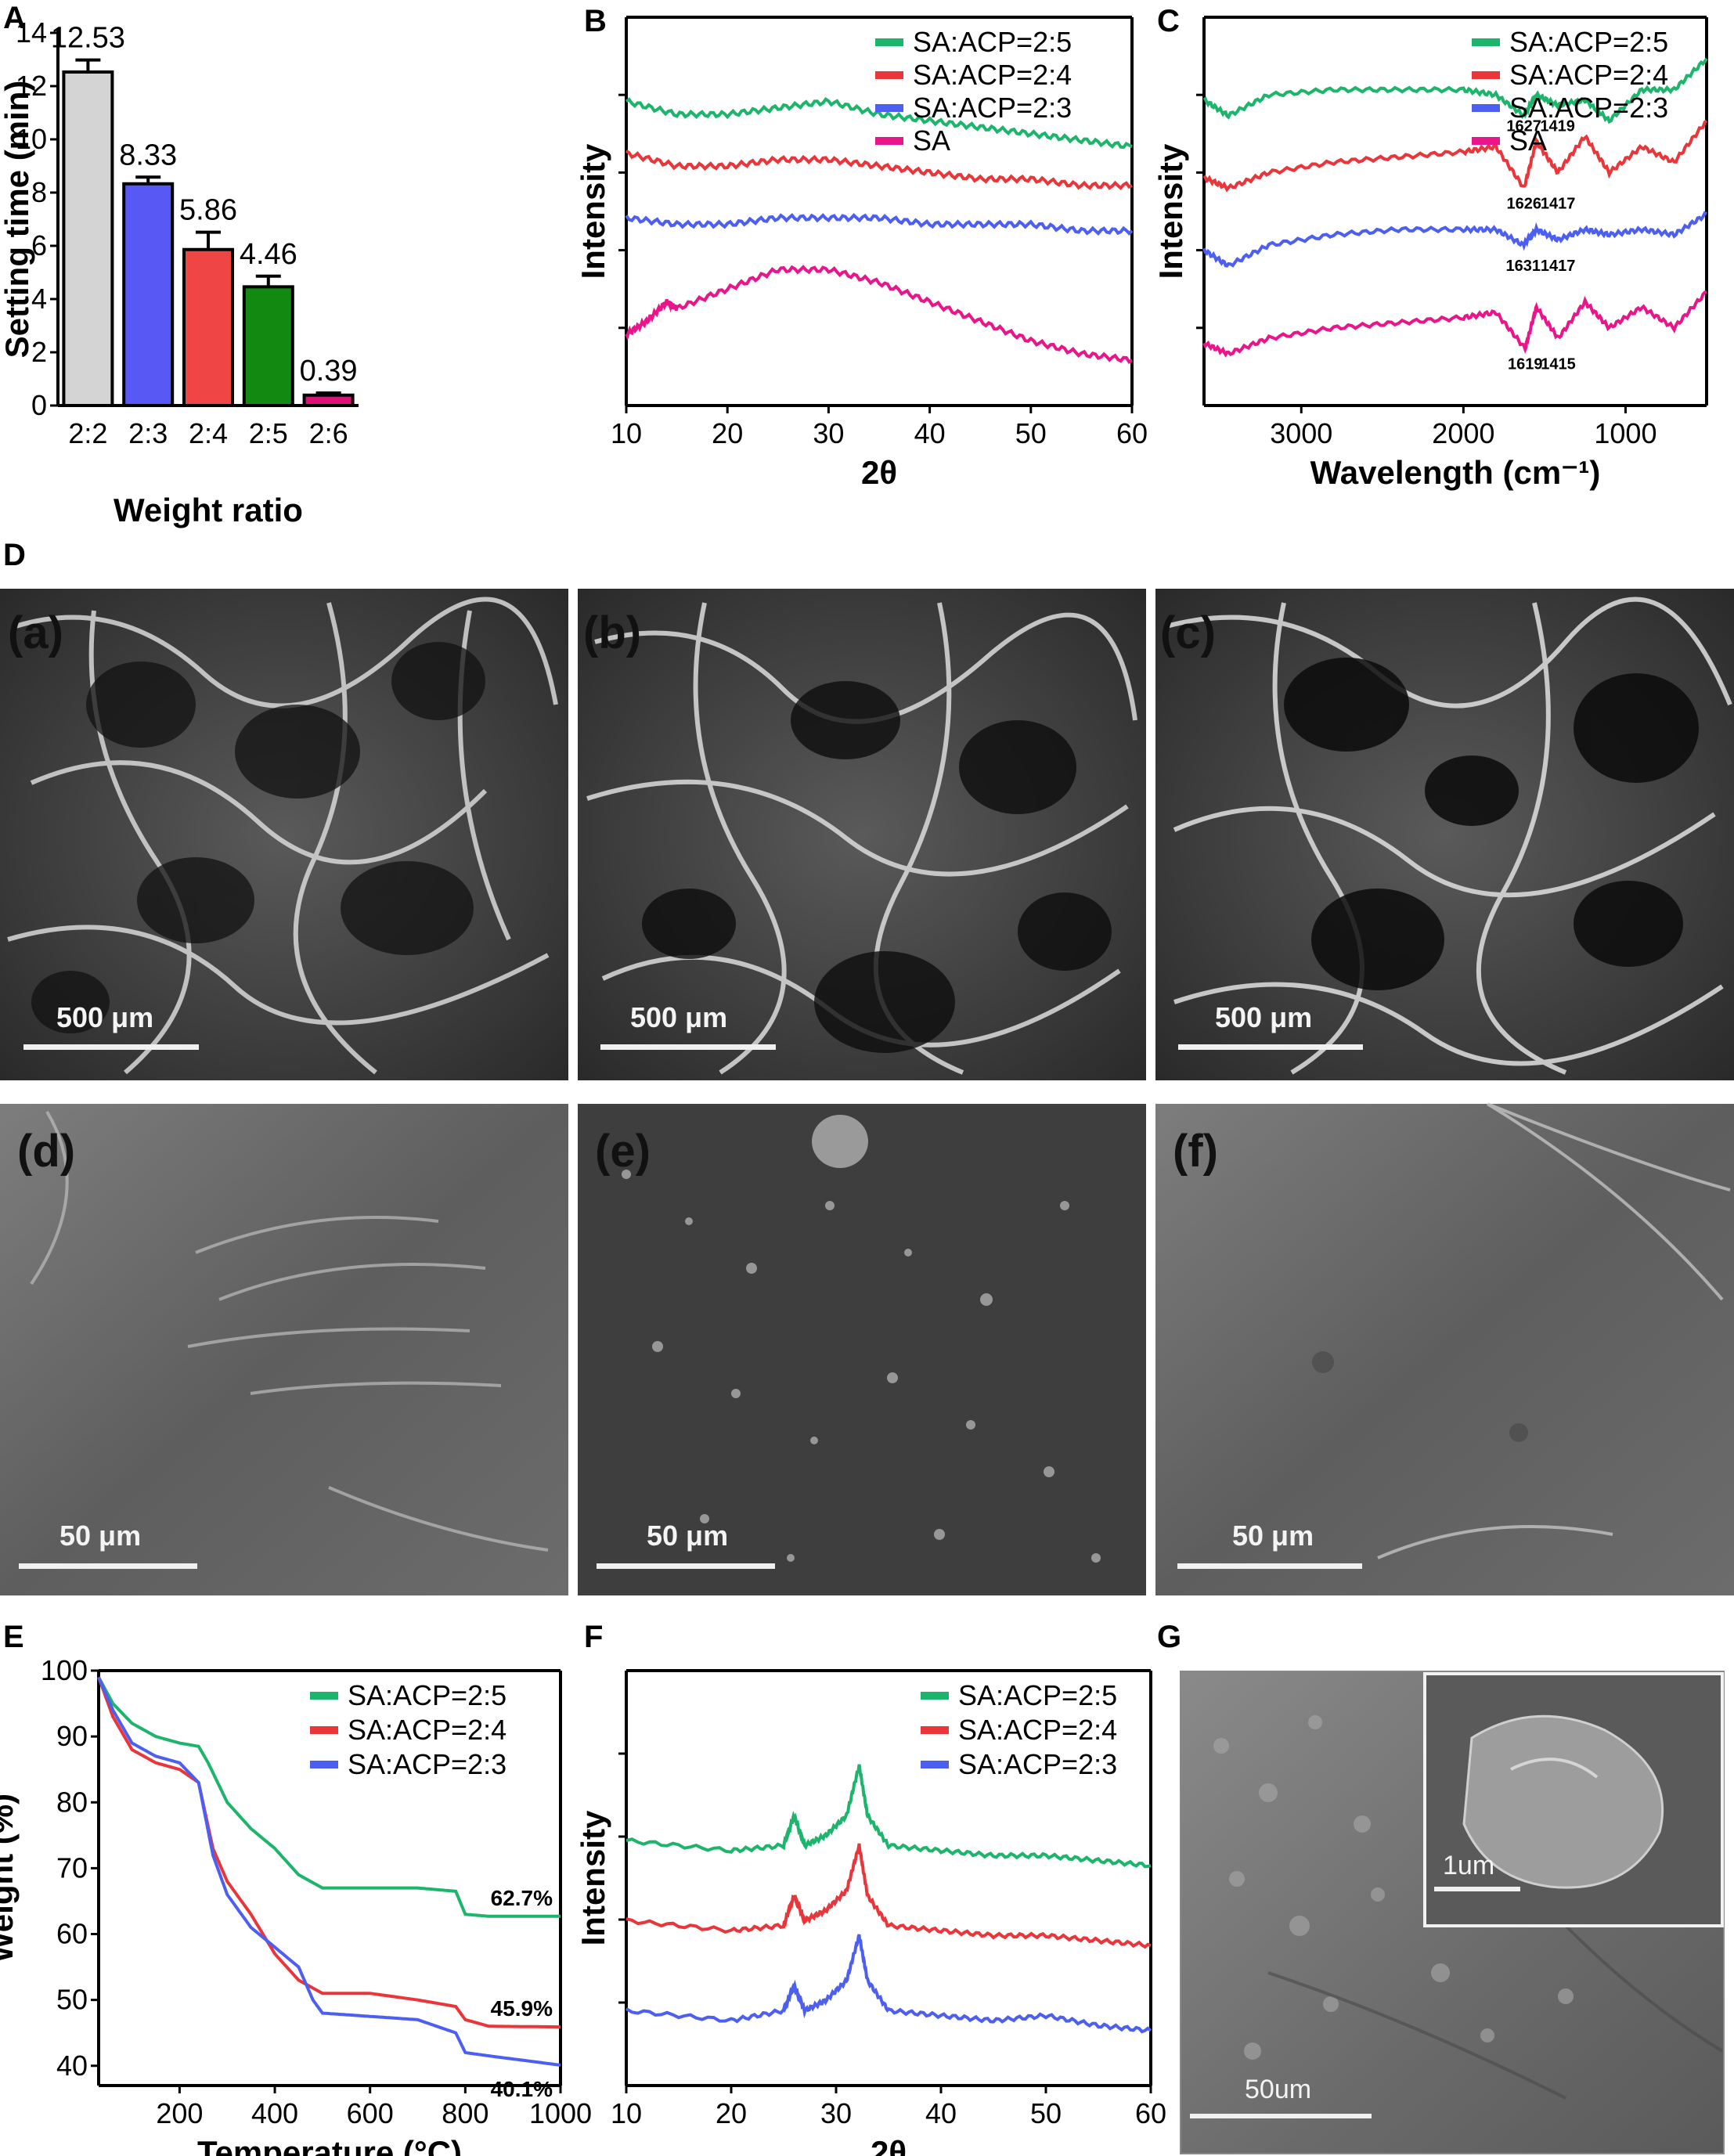 Image resolution: width=1734 pixels, height=2156 pixels. Describe the element at coordinates (370, 2113) in the screenshot. I see `tga-x-tick-label: 600` at that location.